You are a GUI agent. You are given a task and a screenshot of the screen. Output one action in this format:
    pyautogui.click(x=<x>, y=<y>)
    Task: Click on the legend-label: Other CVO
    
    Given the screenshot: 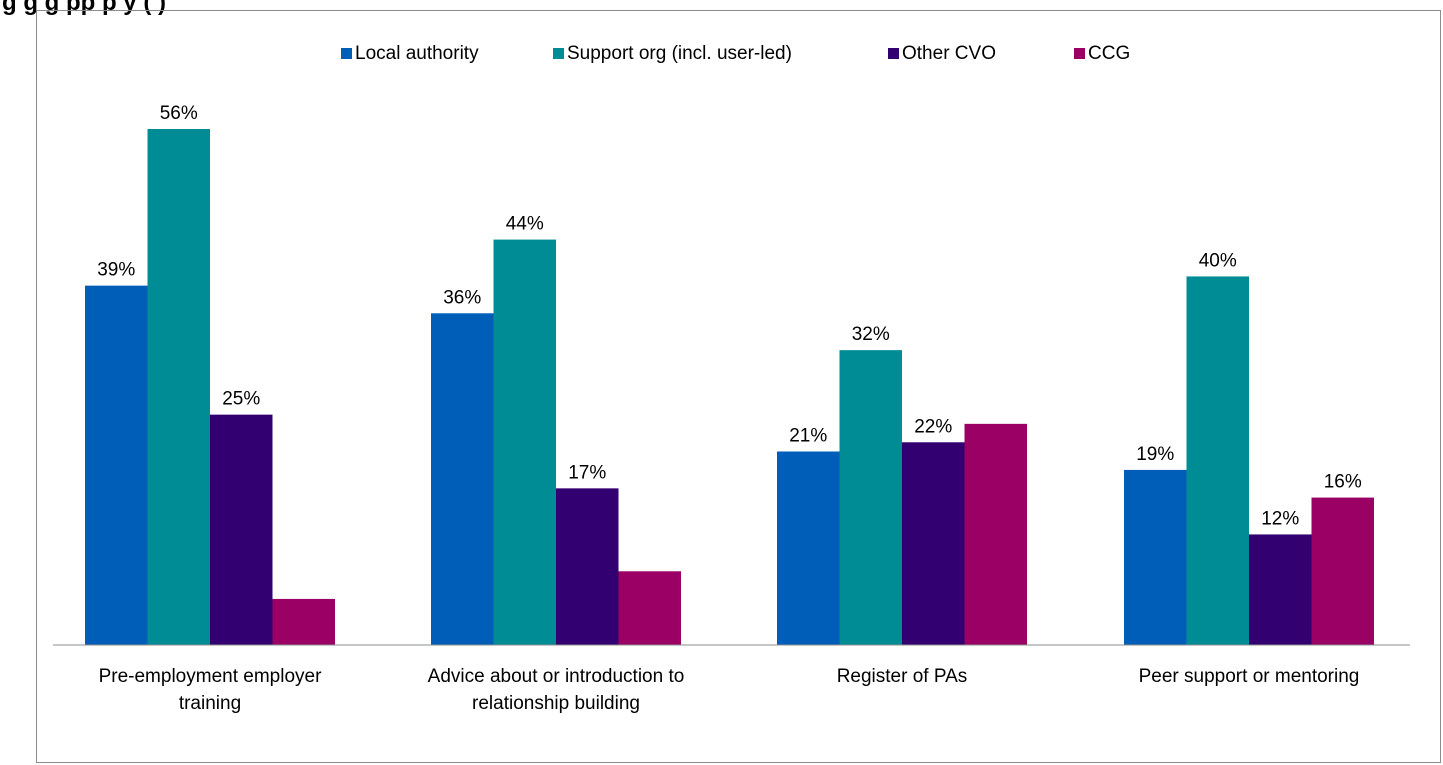 What is the action you would take?
    pyautogui.click(x=949, y=53)
    